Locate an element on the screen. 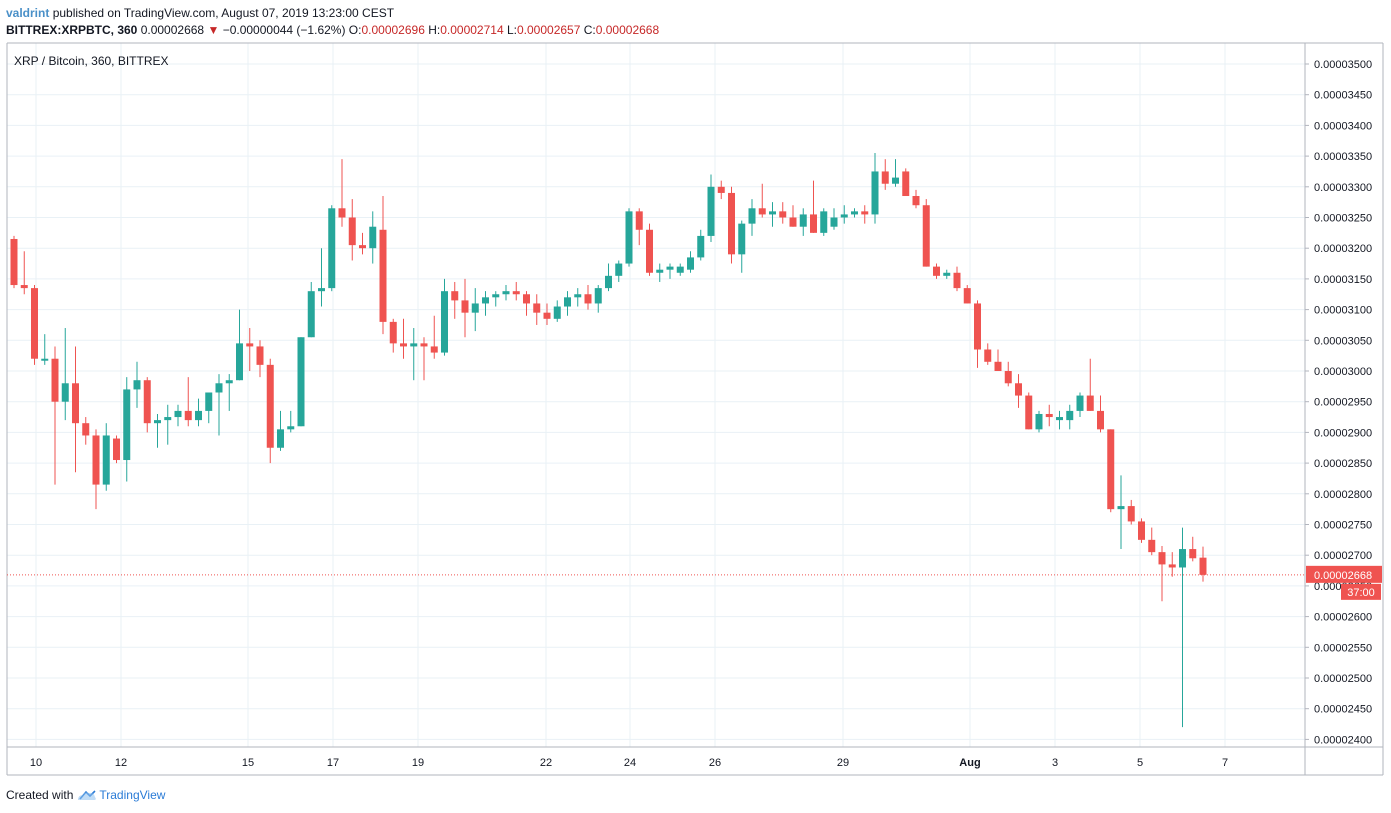 This screenshot has width=1391, height=813. x-tick-label: 19 is located at coordinates (418, 763).